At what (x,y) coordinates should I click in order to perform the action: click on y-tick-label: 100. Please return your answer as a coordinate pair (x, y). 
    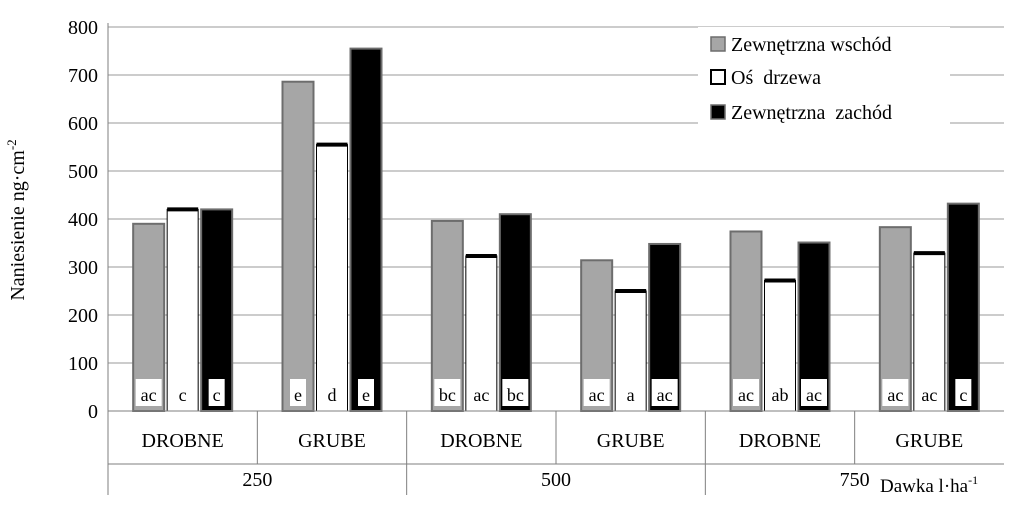
    Looking at the image, I should click on (83, 364).